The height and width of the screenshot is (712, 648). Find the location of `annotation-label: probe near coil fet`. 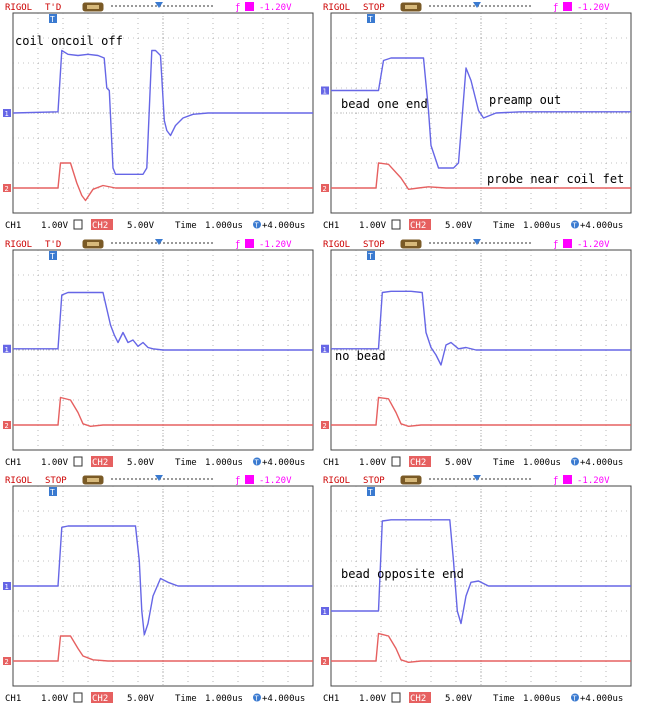

annotation-label: probe near coil fet is located at coordinates (555, 179).